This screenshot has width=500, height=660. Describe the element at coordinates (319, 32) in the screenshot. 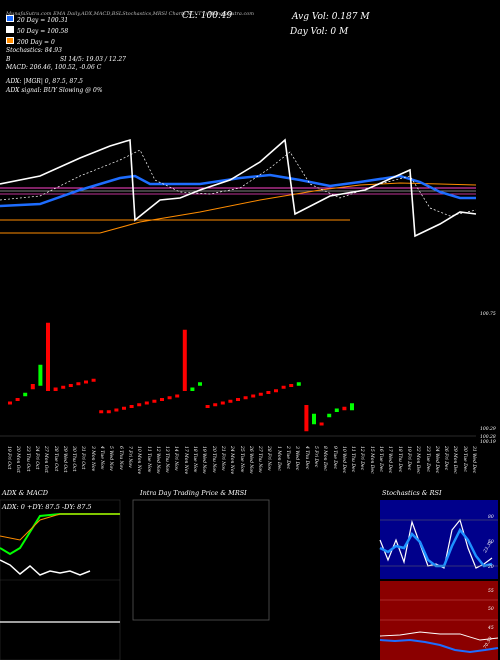

I see `day-vol-label: Day Vol: 0 M` at that location.